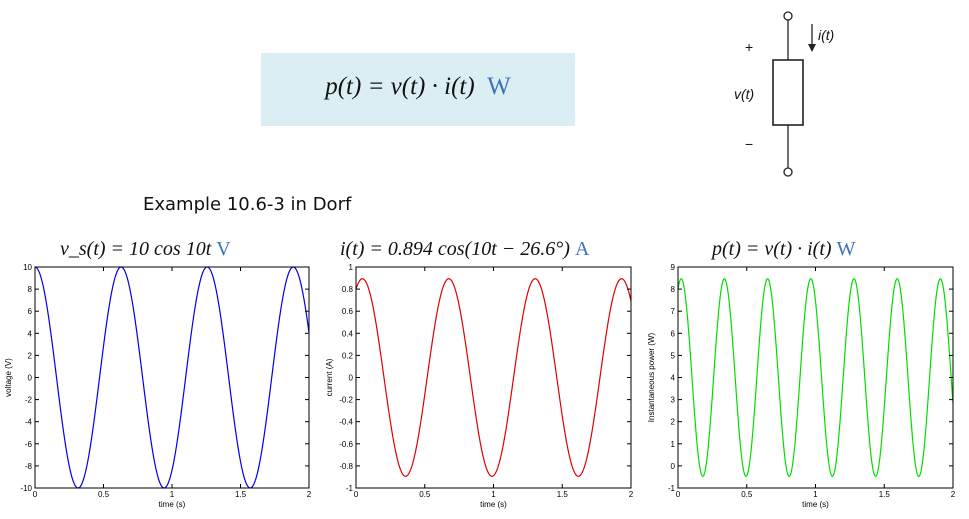 The width and height of the screenshot is (969, 519). I want to click on current-ytick-label: 0.8, so click(348, 289).